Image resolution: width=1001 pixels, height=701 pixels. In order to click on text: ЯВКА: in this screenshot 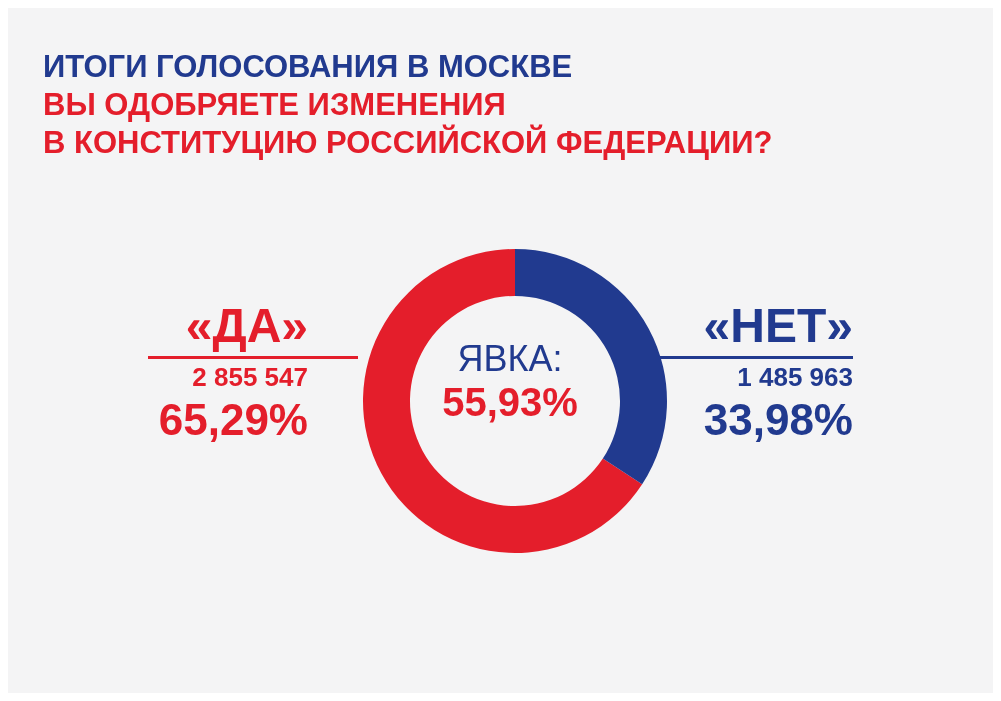, I will do `click(510, 359)`.